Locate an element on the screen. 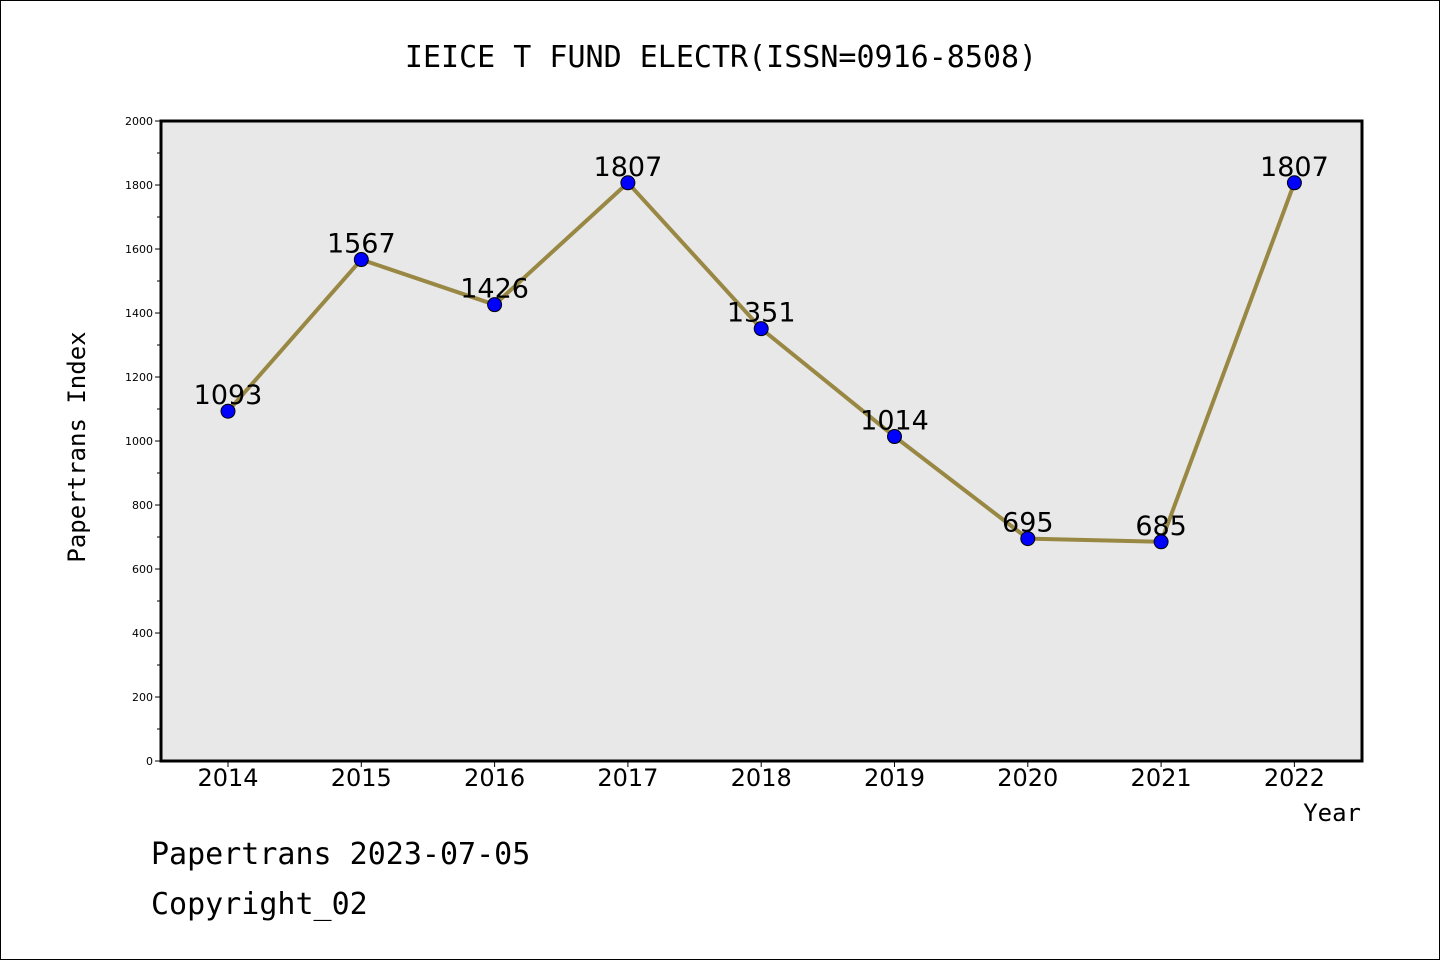 This screenshot has height=961, width=1440. y-tick-label: 600 is located at coordinates (142, 569).